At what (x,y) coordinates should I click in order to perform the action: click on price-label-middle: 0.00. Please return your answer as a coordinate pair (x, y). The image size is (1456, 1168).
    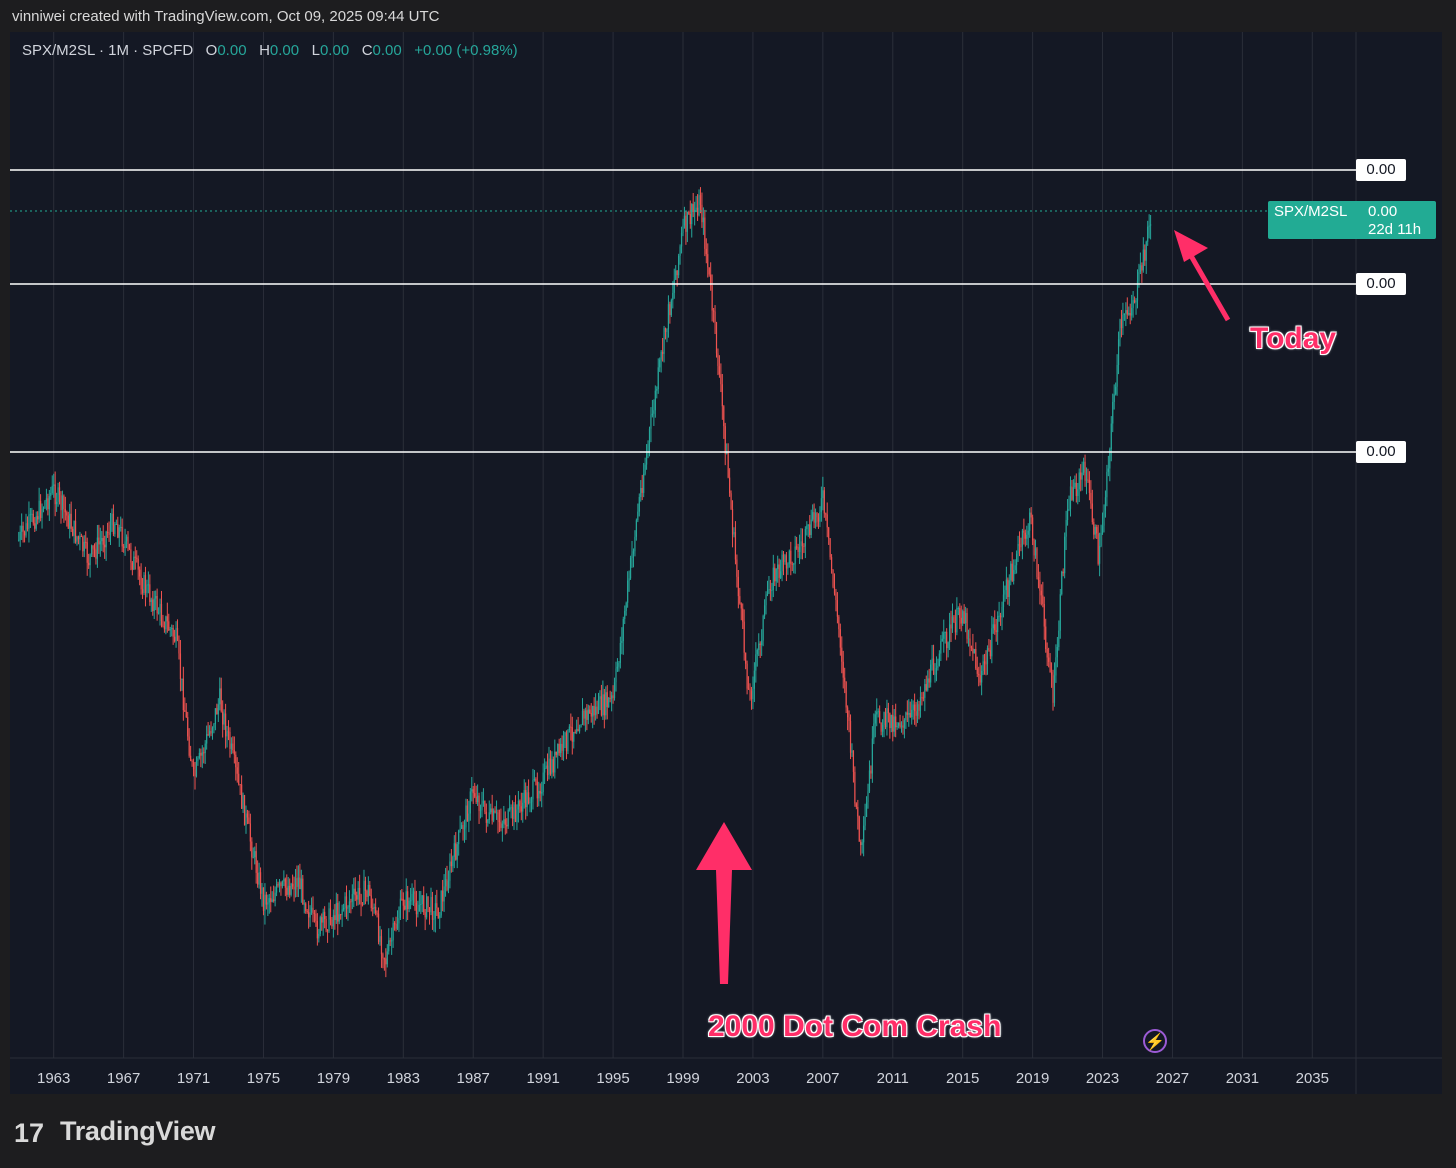
    Looking at the image, I should click on (1381, 284).